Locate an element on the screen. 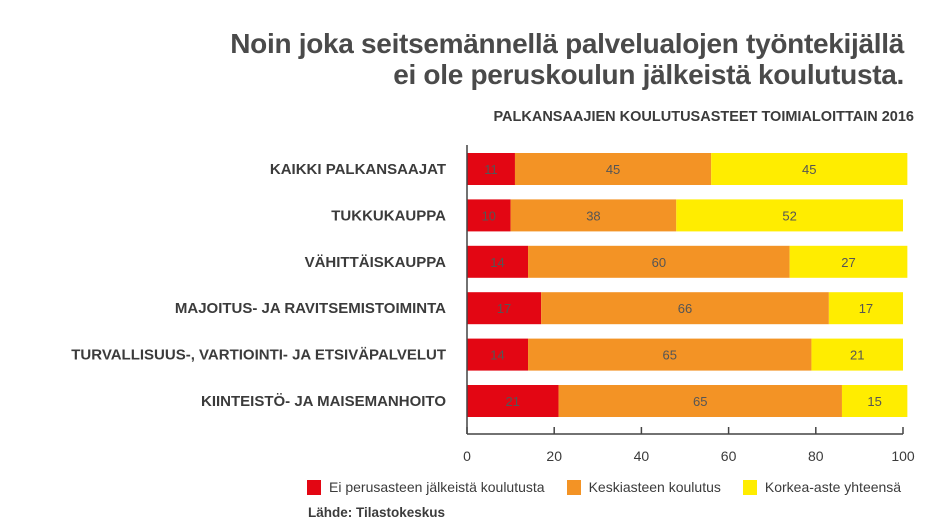 Image resolution: width=938 pixels, height=529 pixels. legend-item-3: Korkea-aste yhteensä is located at coordinates (822, 487).